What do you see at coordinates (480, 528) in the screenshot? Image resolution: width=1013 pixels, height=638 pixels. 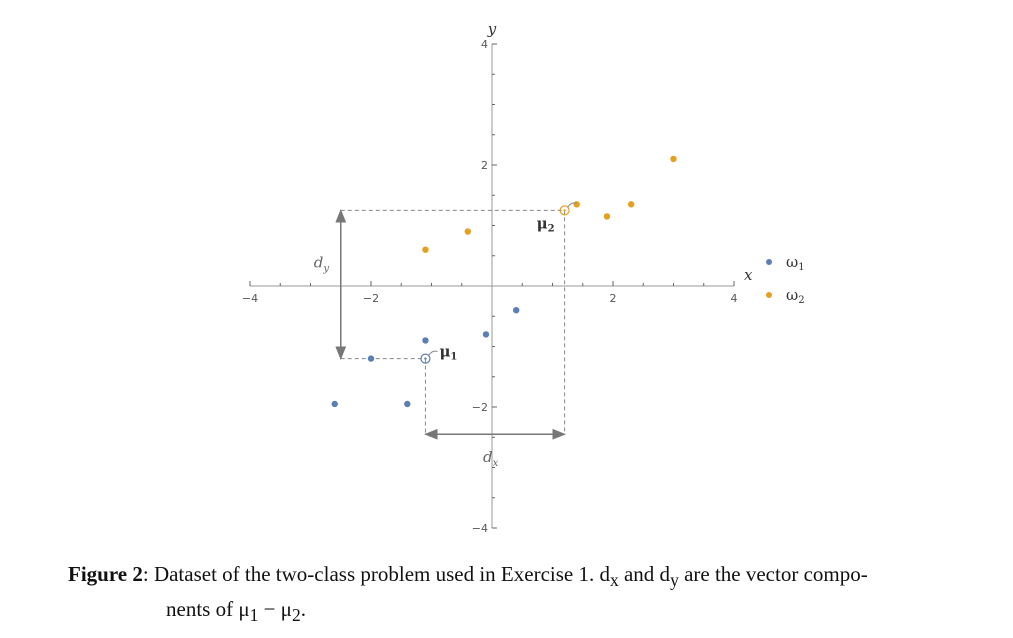 I see `y-tick-label: −4` at bounding box center [480, 528].